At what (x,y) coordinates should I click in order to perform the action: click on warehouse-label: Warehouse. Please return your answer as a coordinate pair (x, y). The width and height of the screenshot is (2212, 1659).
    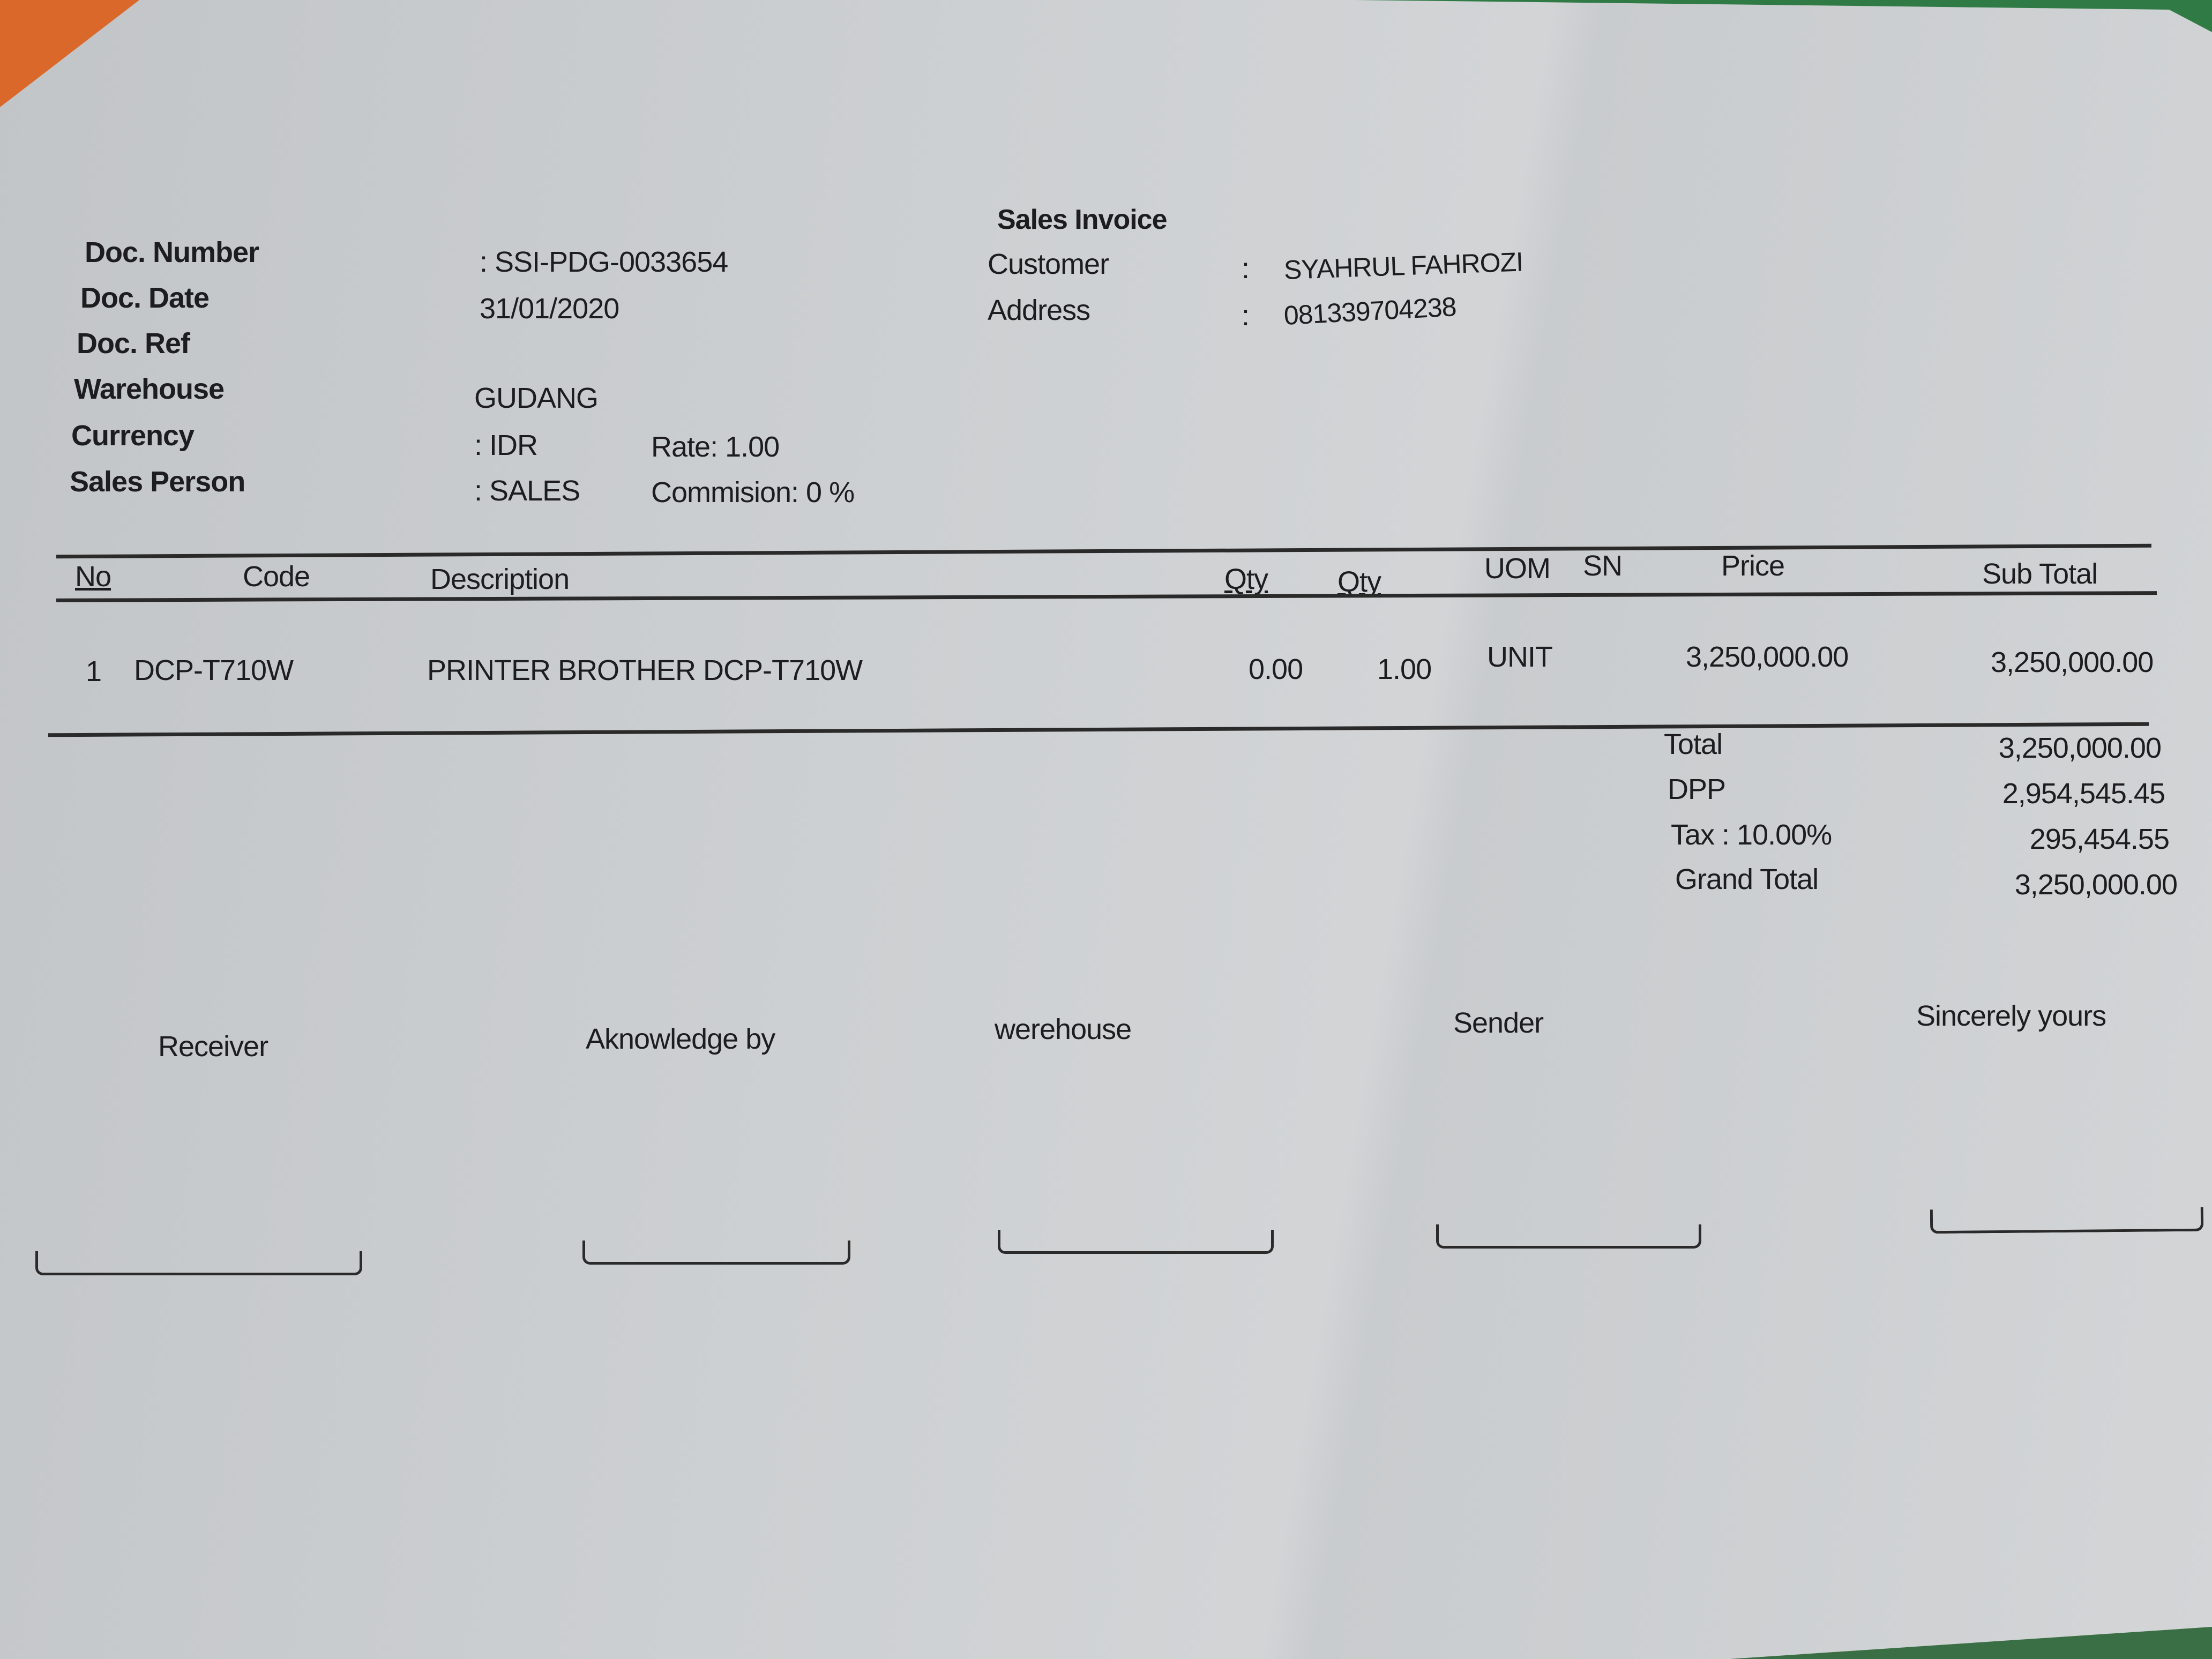
    Looking at the image, I should click on (149, 389).